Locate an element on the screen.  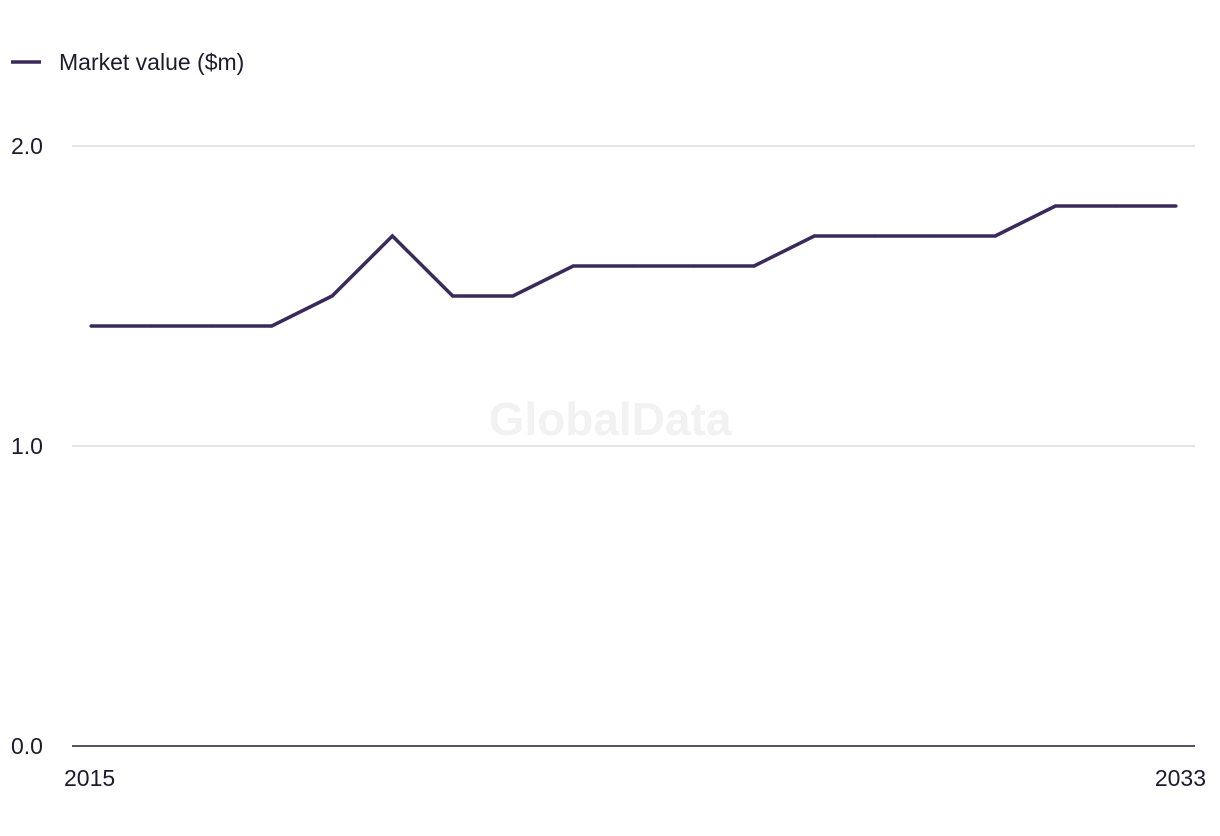
y-tick-label: 2.0 is located at coordinates (27, 146).